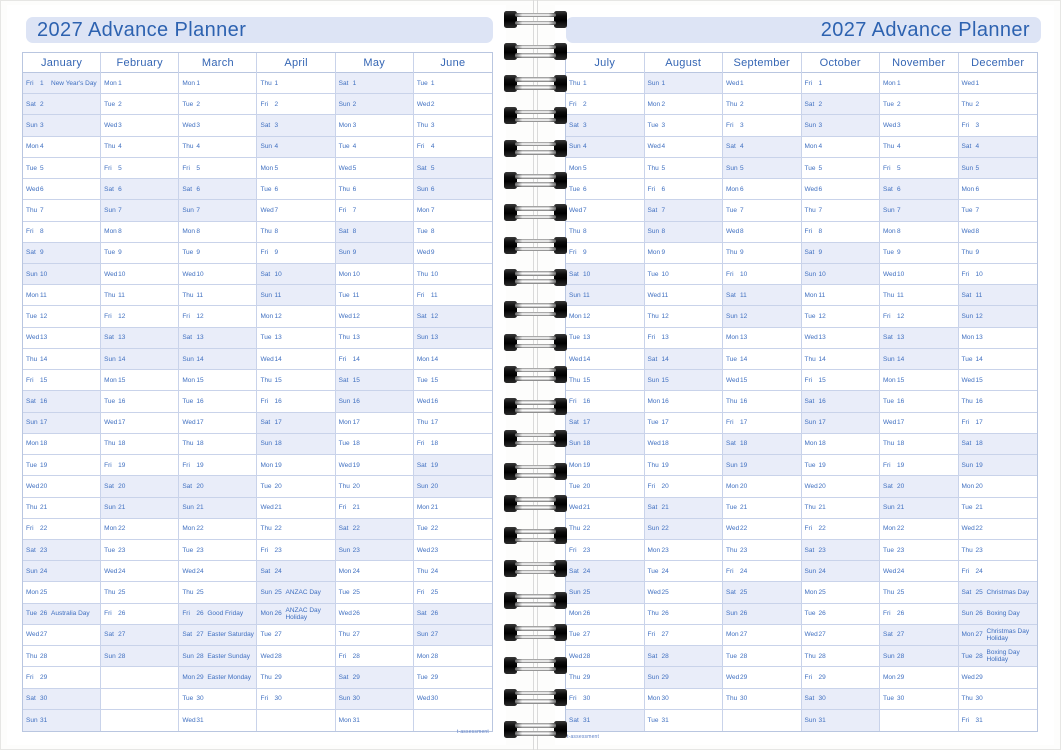 Image resolution: width=1061 pixels, height=750 pixels. Describe the element at coordinates (432, 104) in the screenshot. I see `day-number: 2` at that location.